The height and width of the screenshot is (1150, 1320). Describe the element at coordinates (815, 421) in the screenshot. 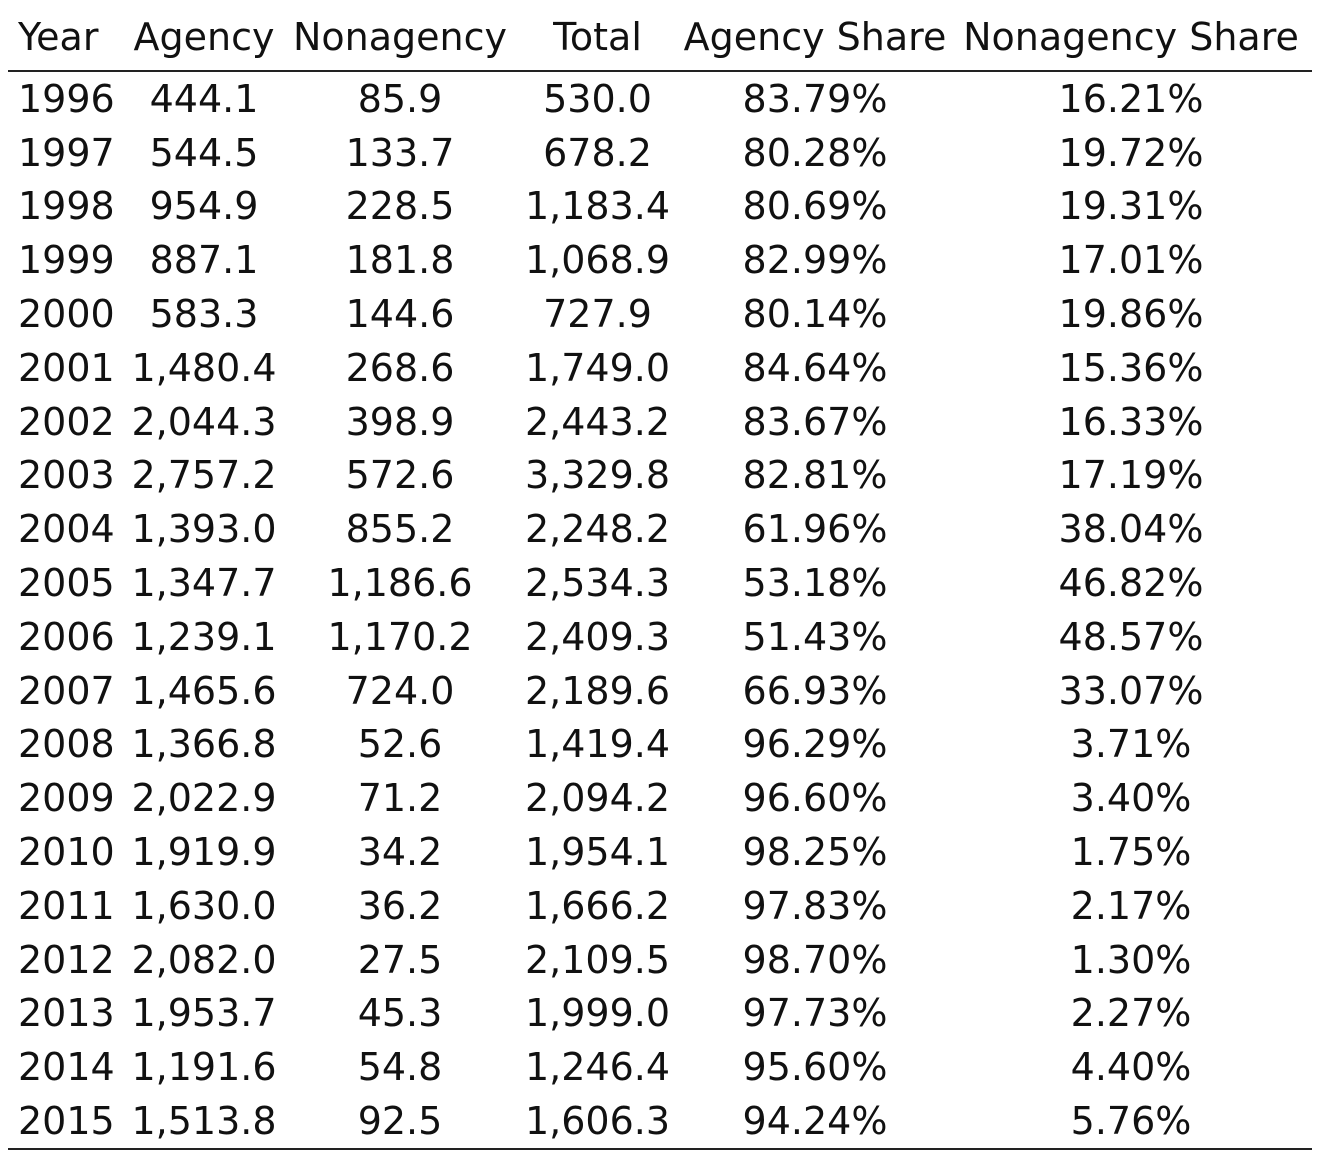

I see `agency-share-cell: 83.67%` at that location.